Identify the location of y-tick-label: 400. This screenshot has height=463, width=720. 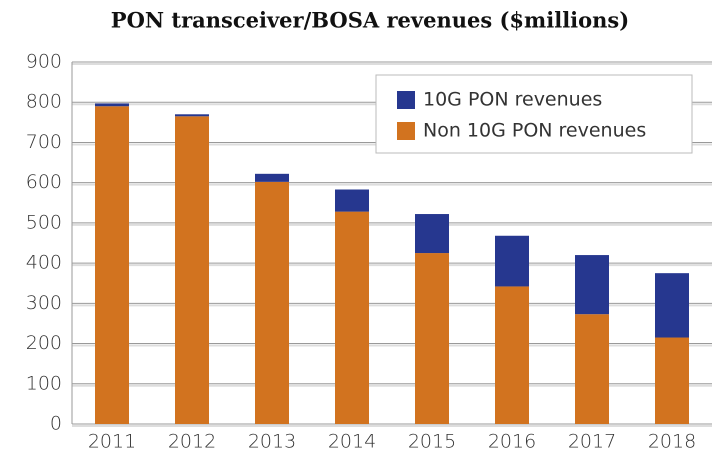
(44, 263).